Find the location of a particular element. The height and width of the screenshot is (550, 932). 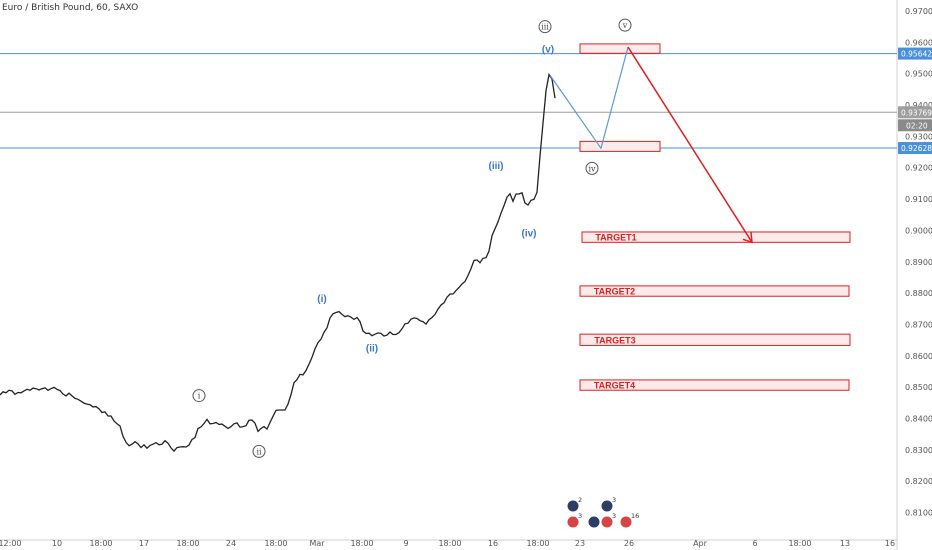

wave-label: i is located at coordinates (199, 396).